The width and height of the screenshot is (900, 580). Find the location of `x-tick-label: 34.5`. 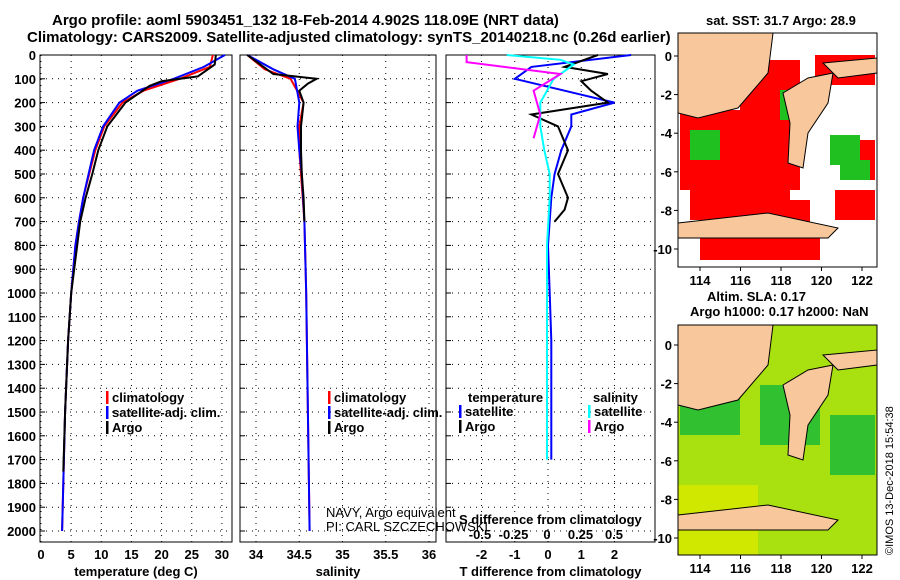

x-tick-label: 34.5 is located at coordinates (299, 554).